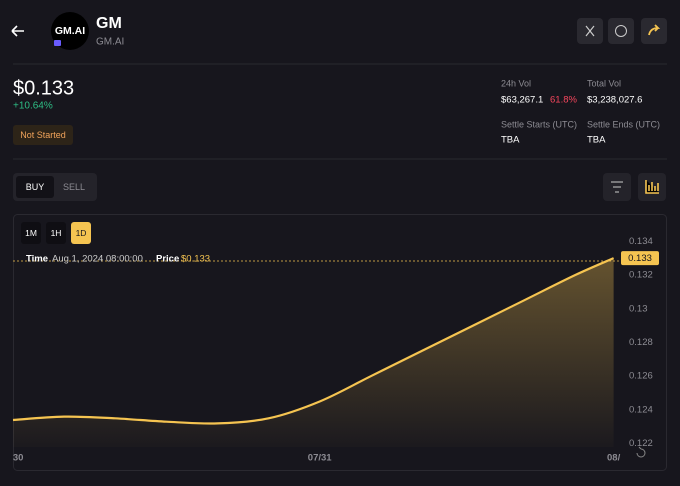  Describe the element at coordinates (18, 458) in the screenshot. I see `x-tick-label: 30` at that location.